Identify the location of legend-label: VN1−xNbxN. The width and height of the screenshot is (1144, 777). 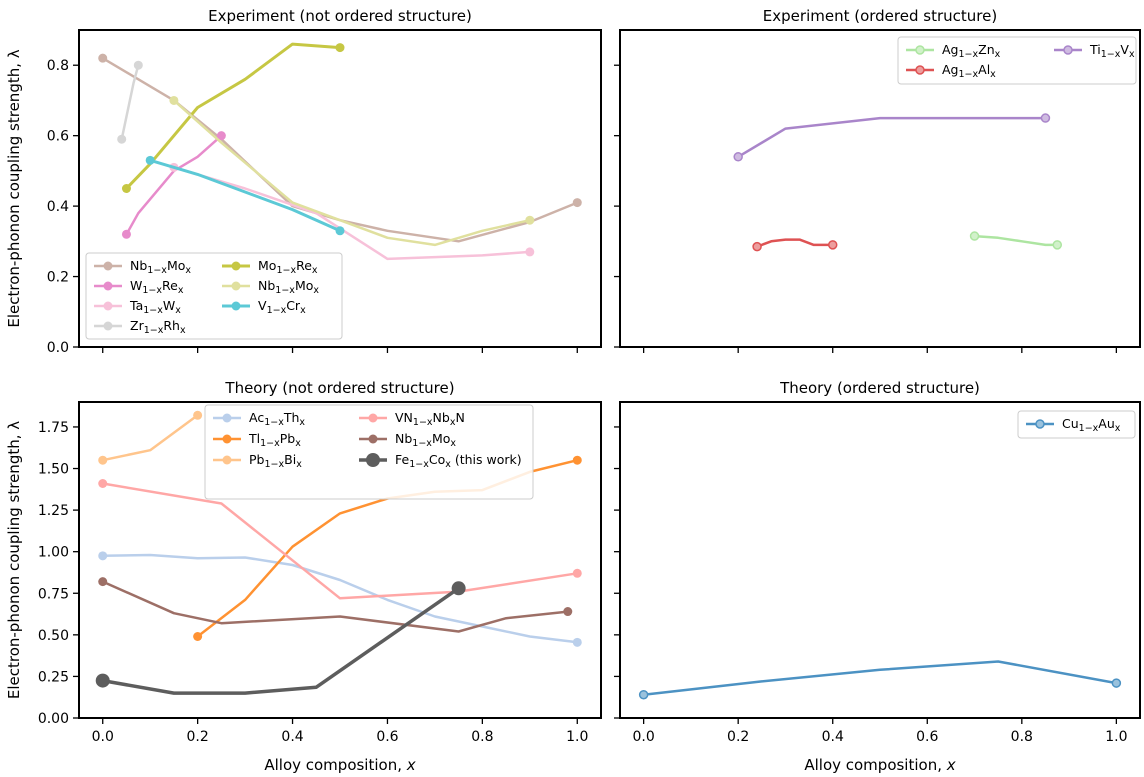
(430, 419).